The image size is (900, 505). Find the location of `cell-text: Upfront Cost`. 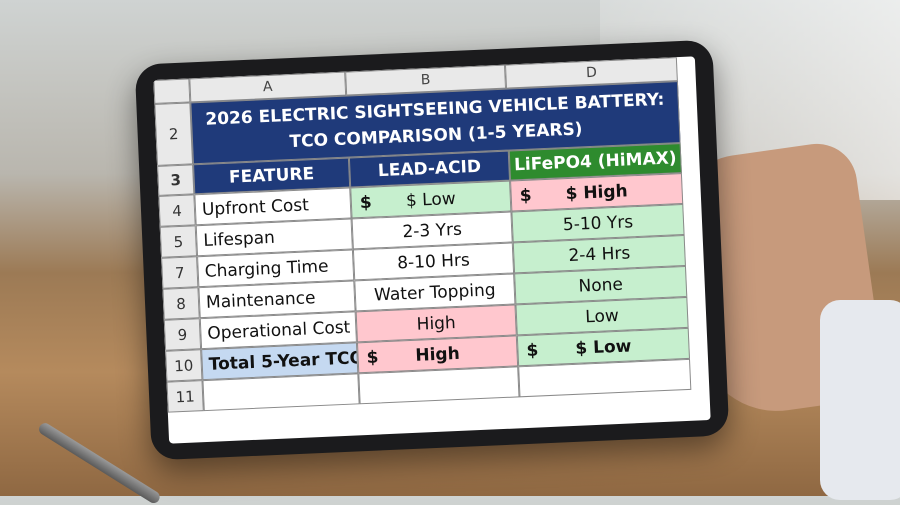

cell-text: Upfront Cost is located at coordinates (255, 207).